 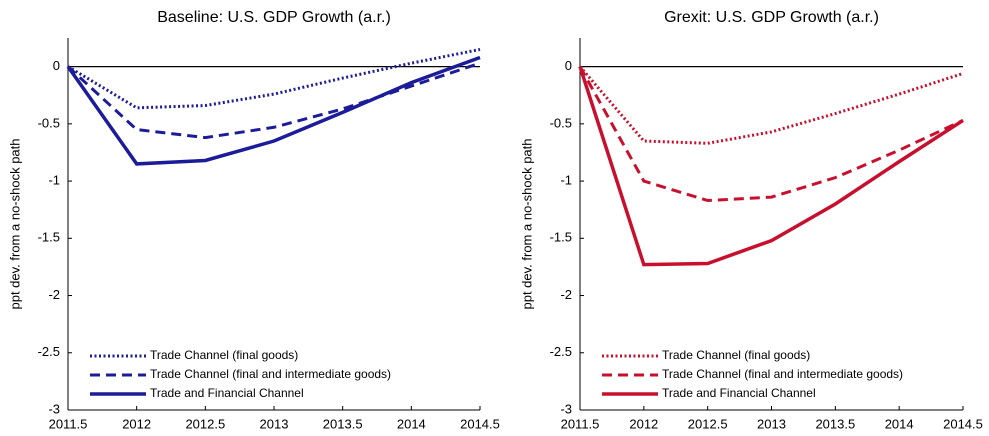 What do you see at coordinates (274, 17) in the screenshot?
I see `chart-title: Baseline: U.S. GDP Growth (a.r.)` at bounding box center [274, 17].